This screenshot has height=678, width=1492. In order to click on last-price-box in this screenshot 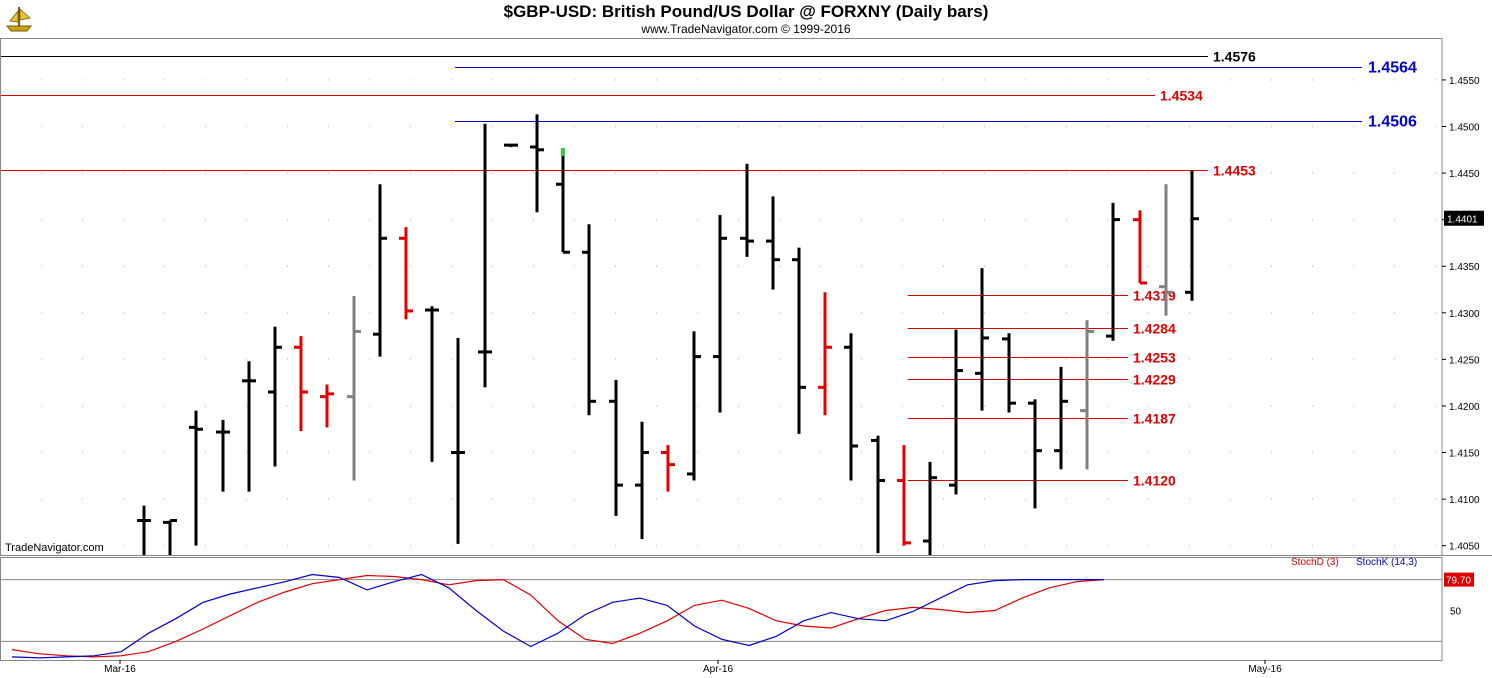, I will do `click(1464, 218)`.